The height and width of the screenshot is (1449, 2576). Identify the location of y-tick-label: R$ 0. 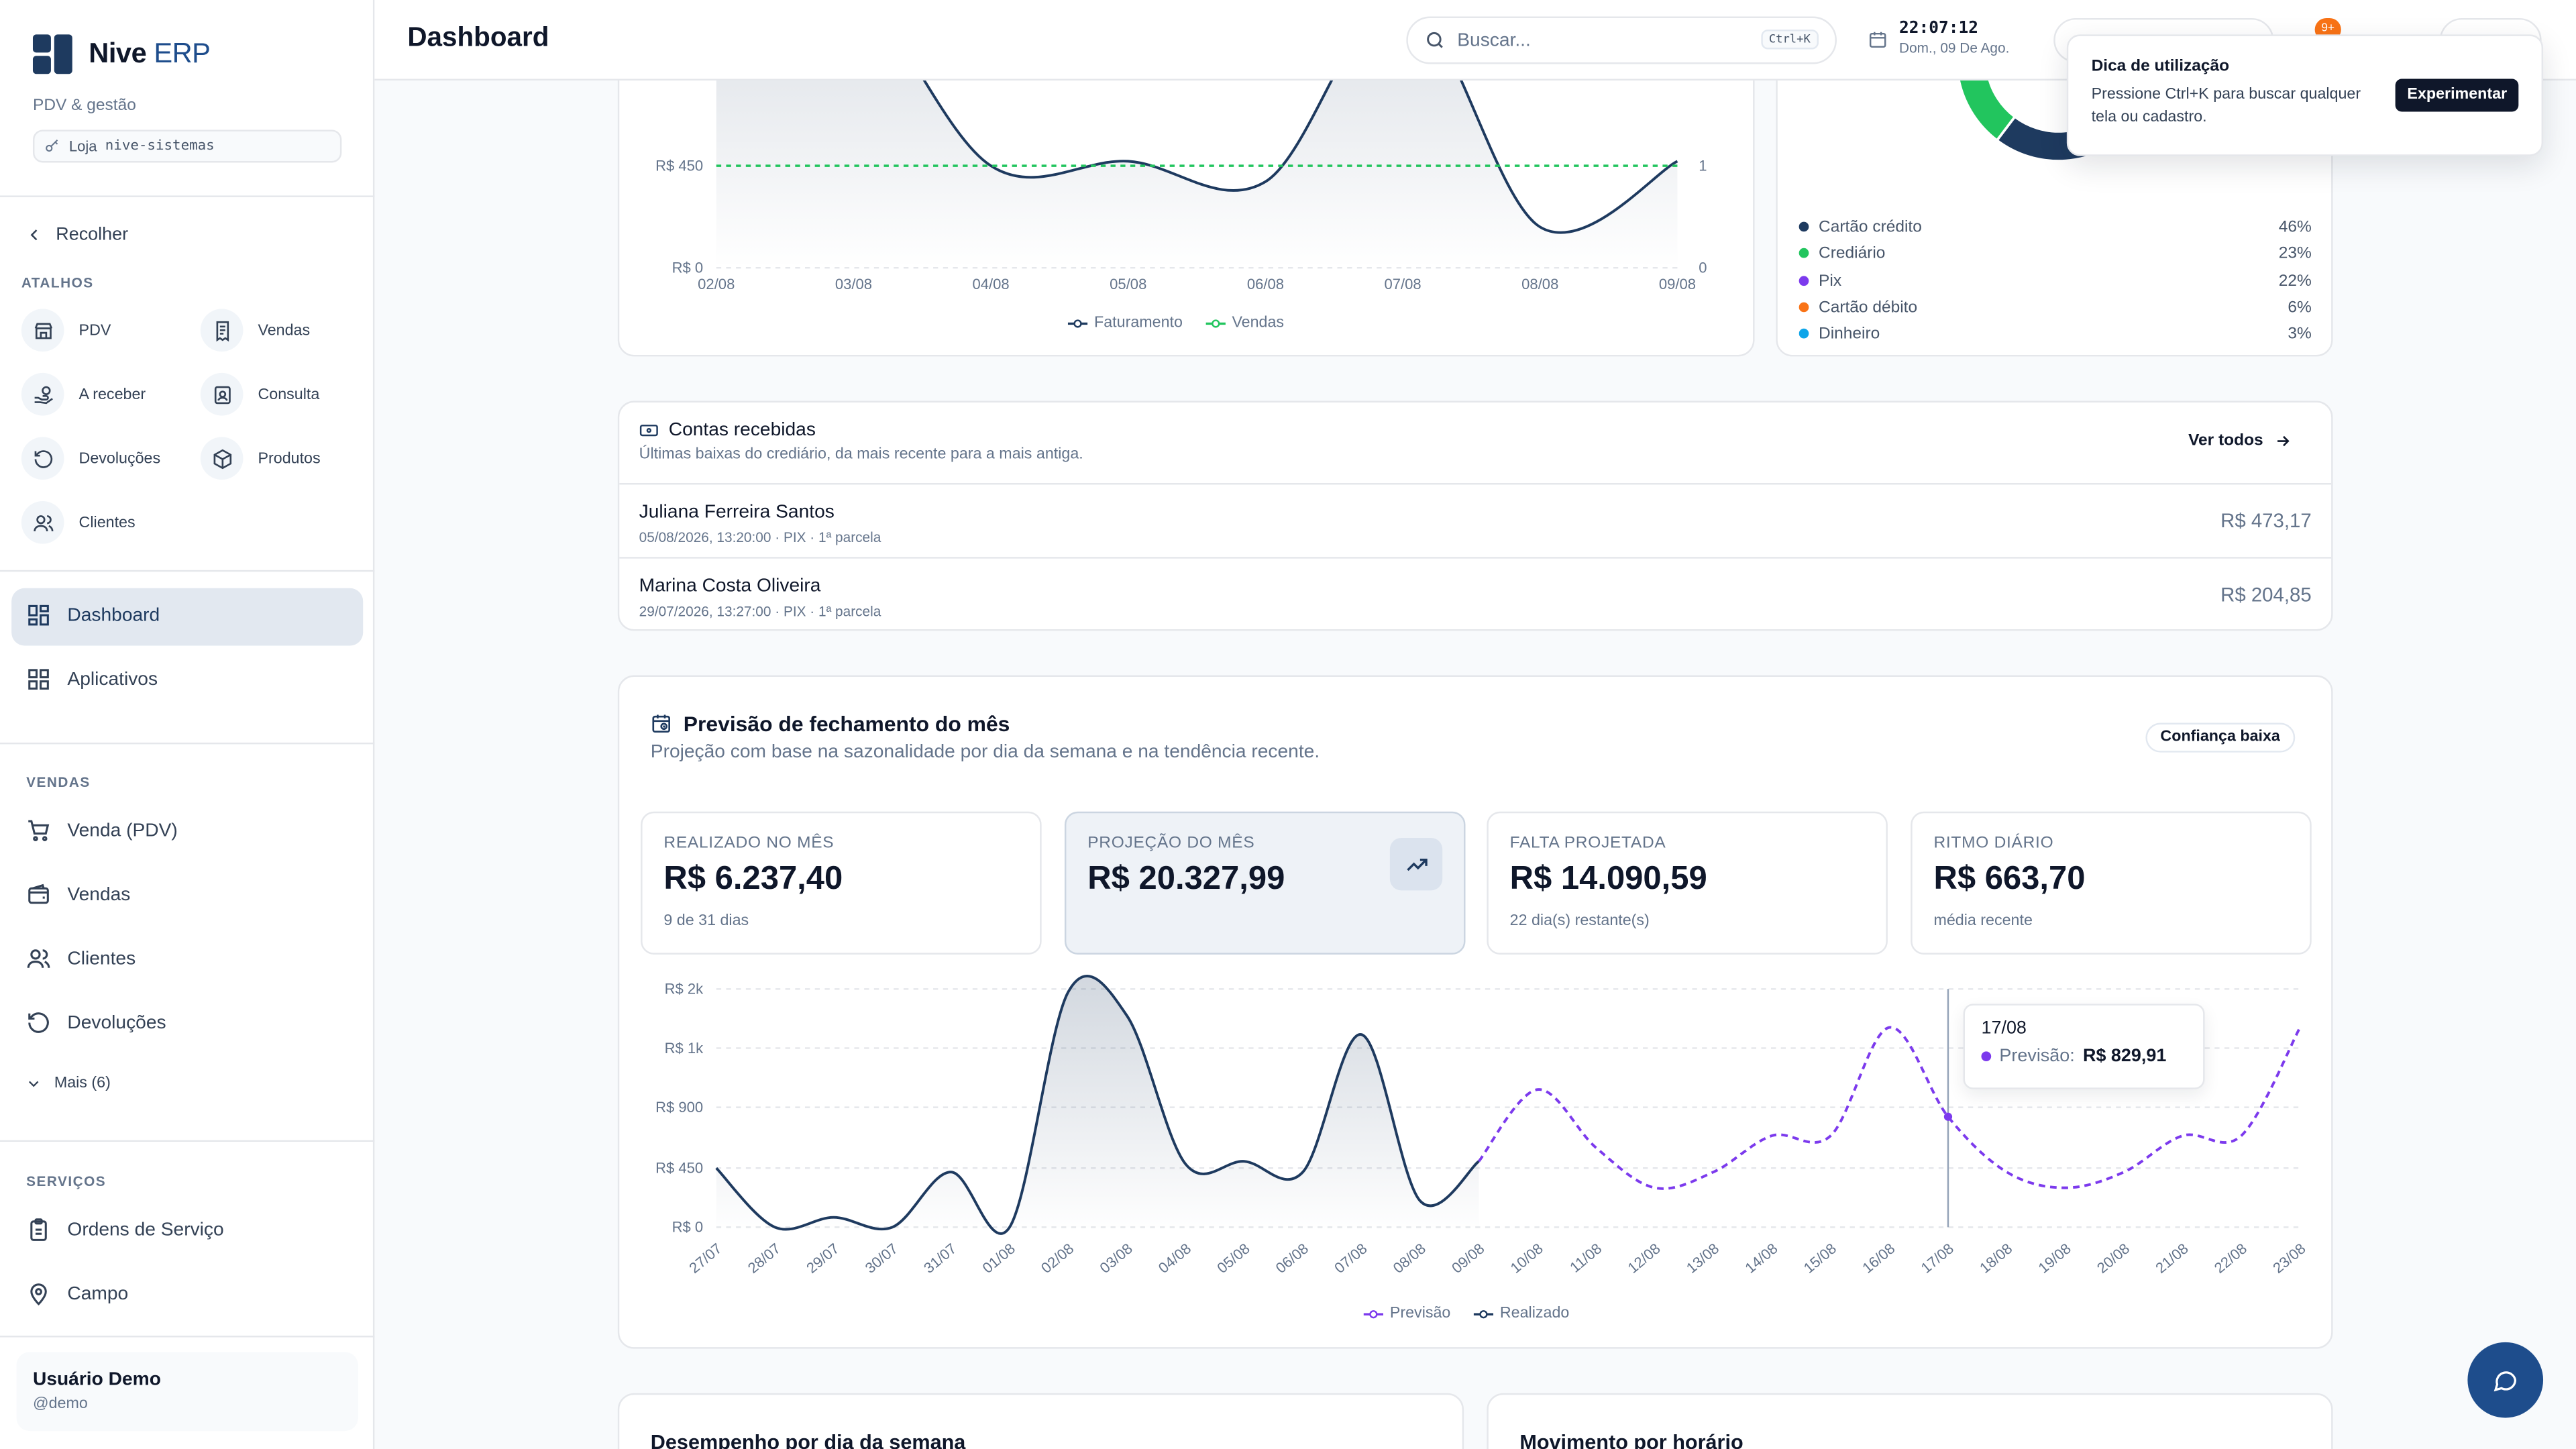
(688, 268).